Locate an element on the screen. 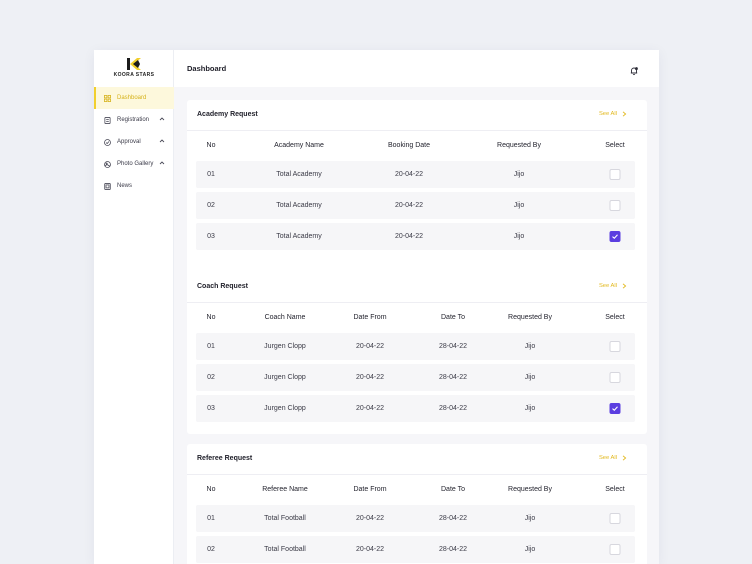  card-title: Referee Request is located at coordinates (225, 458).